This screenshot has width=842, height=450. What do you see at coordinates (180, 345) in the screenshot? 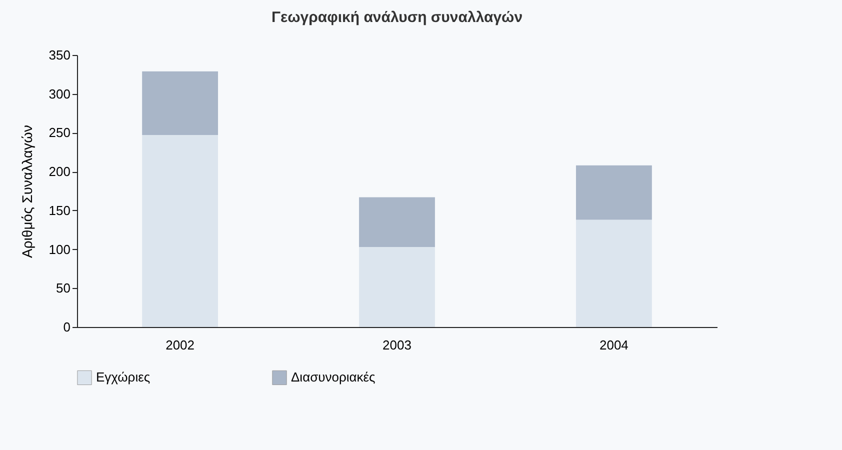
I see `x-tick-label: 2002` at bounding box center [180, 345].